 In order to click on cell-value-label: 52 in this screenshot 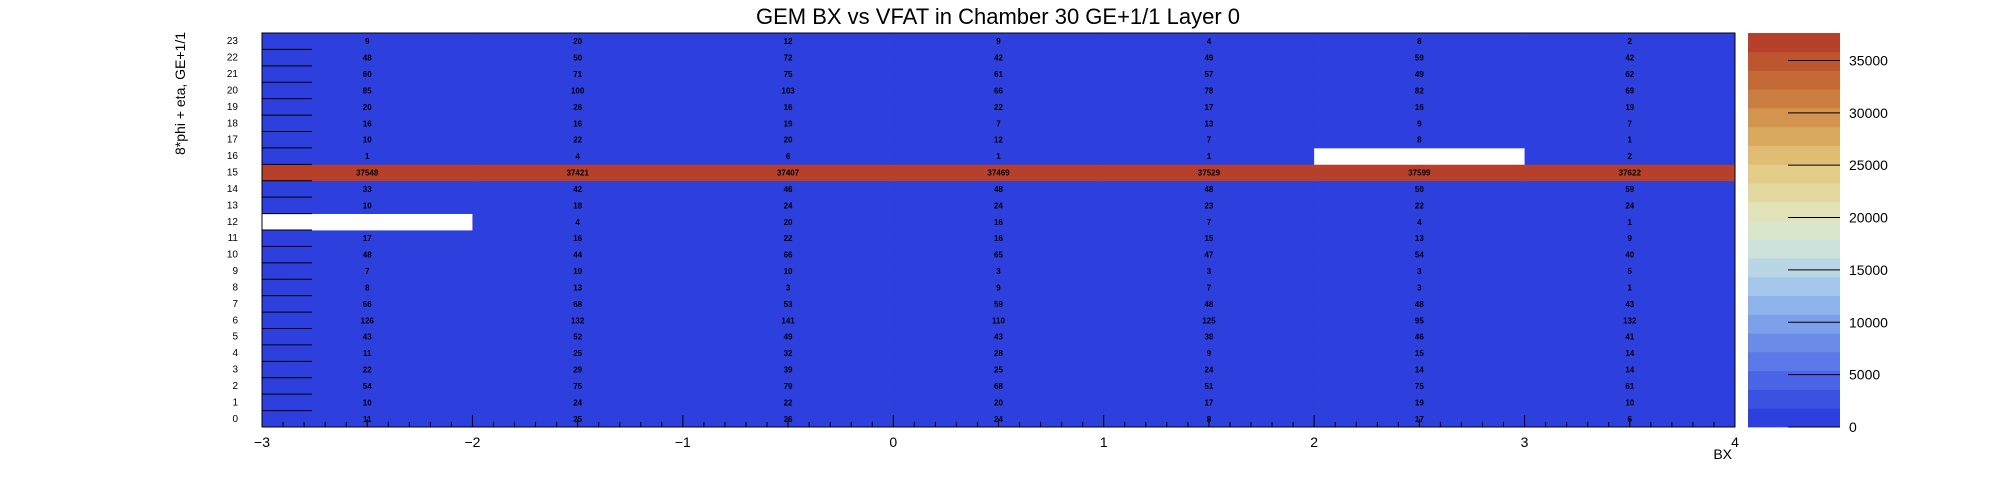, I will do `click(577, 337)`.